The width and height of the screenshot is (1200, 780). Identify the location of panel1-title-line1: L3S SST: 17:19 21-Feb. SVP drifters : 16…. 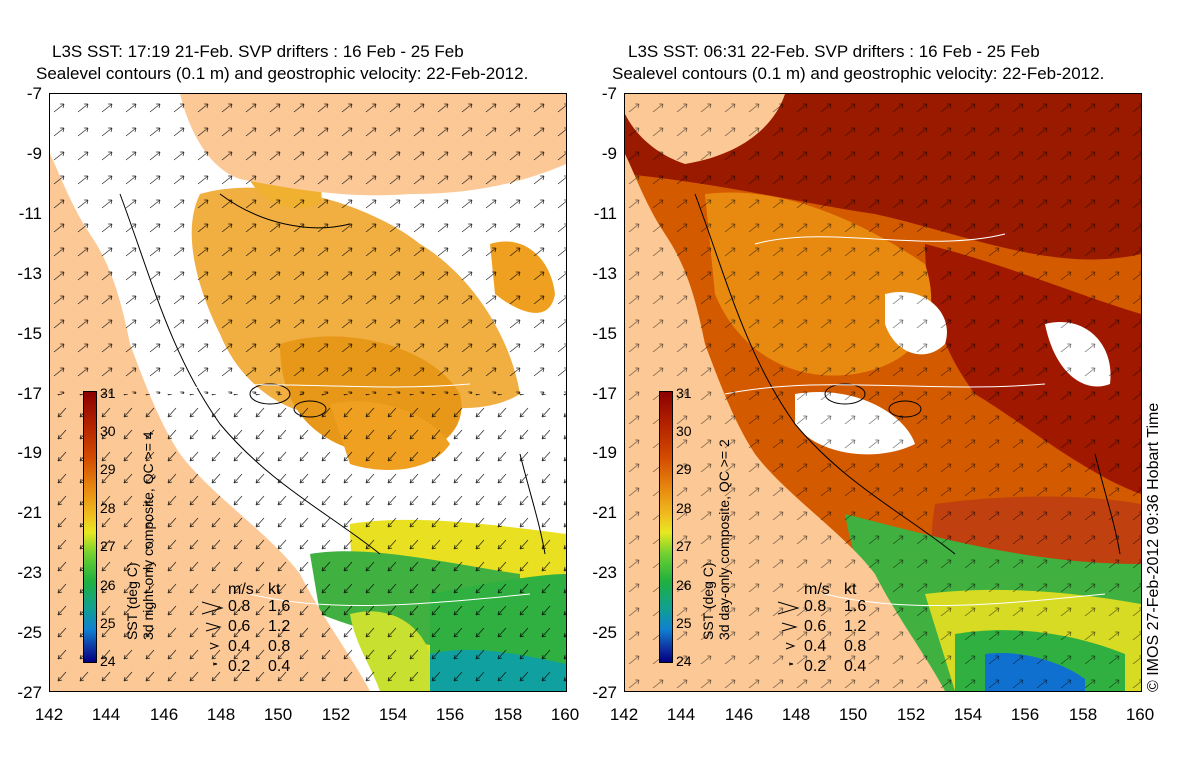
(258, 51).